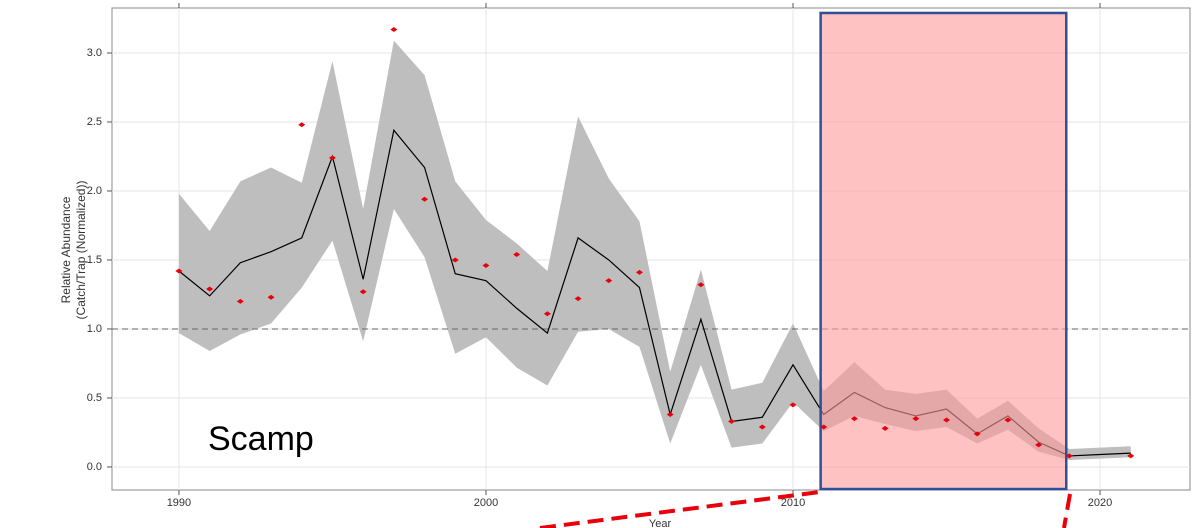 Image resolution: width=1199 pixels, height=528 pixels. What do you see at coordinates (94, 122) in the screenshot?
I see `y-tick-label: 2.5` at bounding box center [94, 122].